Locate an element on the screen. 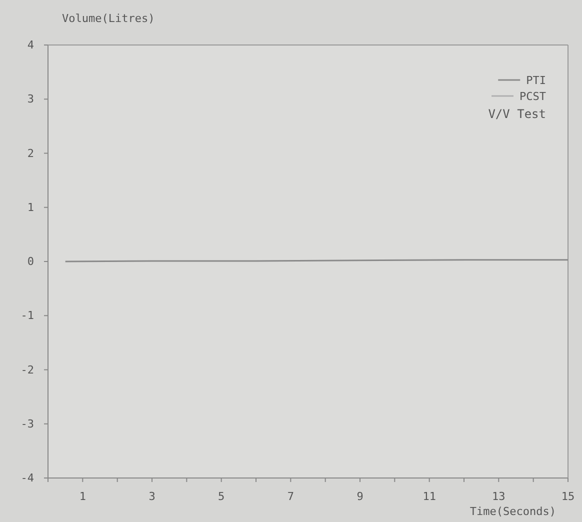  y-tick-label: 0 is located at coordinates (30, 261).